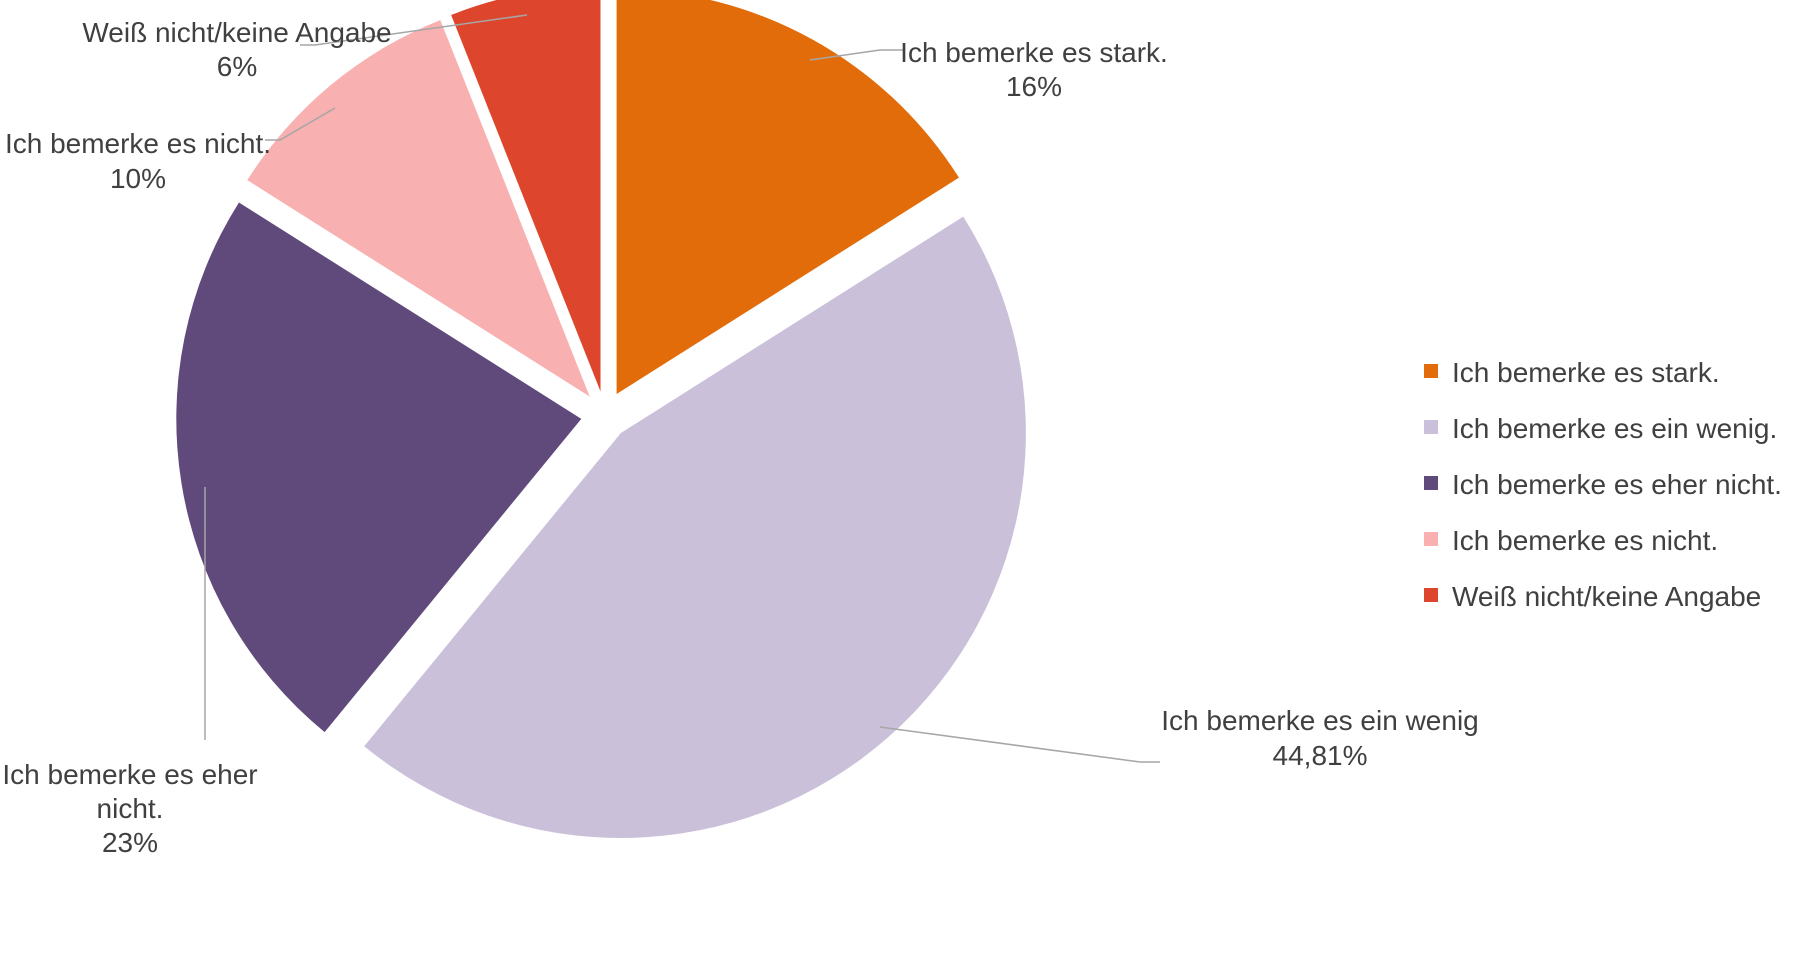  What do you see at coordinates (526, 196) in the screenshot?
I see `pie-slice-wei-nicht-keine-angabe` at bounding box center [526, 196].